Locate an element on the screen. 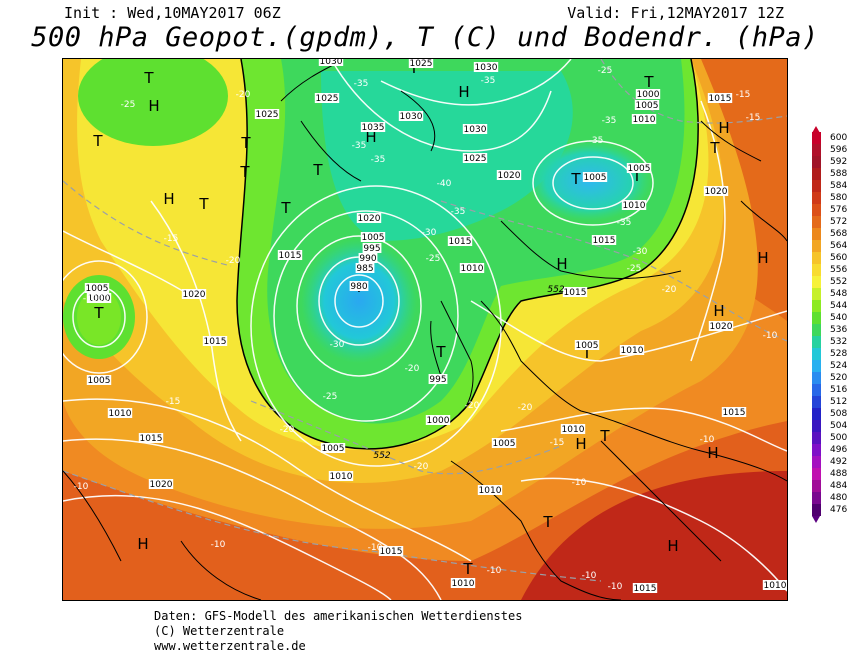  pressure-label: 1025 is located at coordinates (267, 115).